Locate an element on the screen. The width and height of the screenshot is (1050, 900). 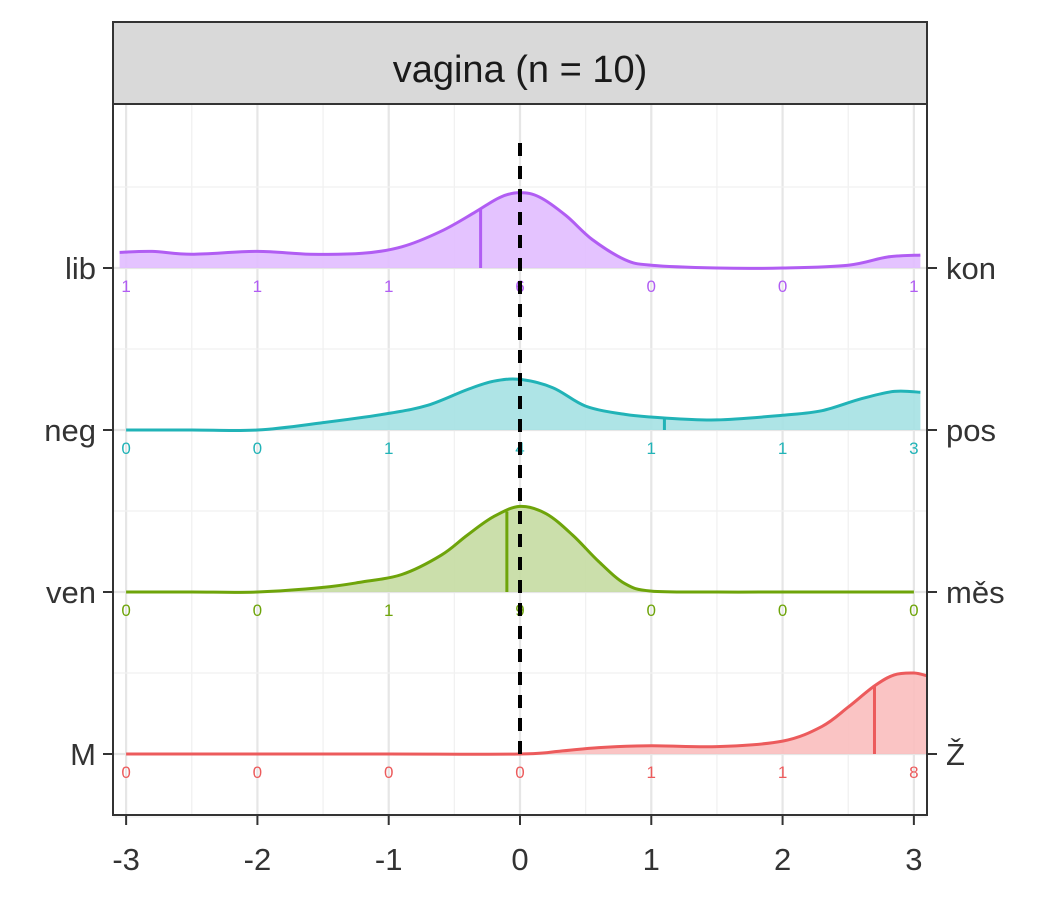
ridge-M: 0 0 0 0 1 1 8 is located at coordinates (524, 726).